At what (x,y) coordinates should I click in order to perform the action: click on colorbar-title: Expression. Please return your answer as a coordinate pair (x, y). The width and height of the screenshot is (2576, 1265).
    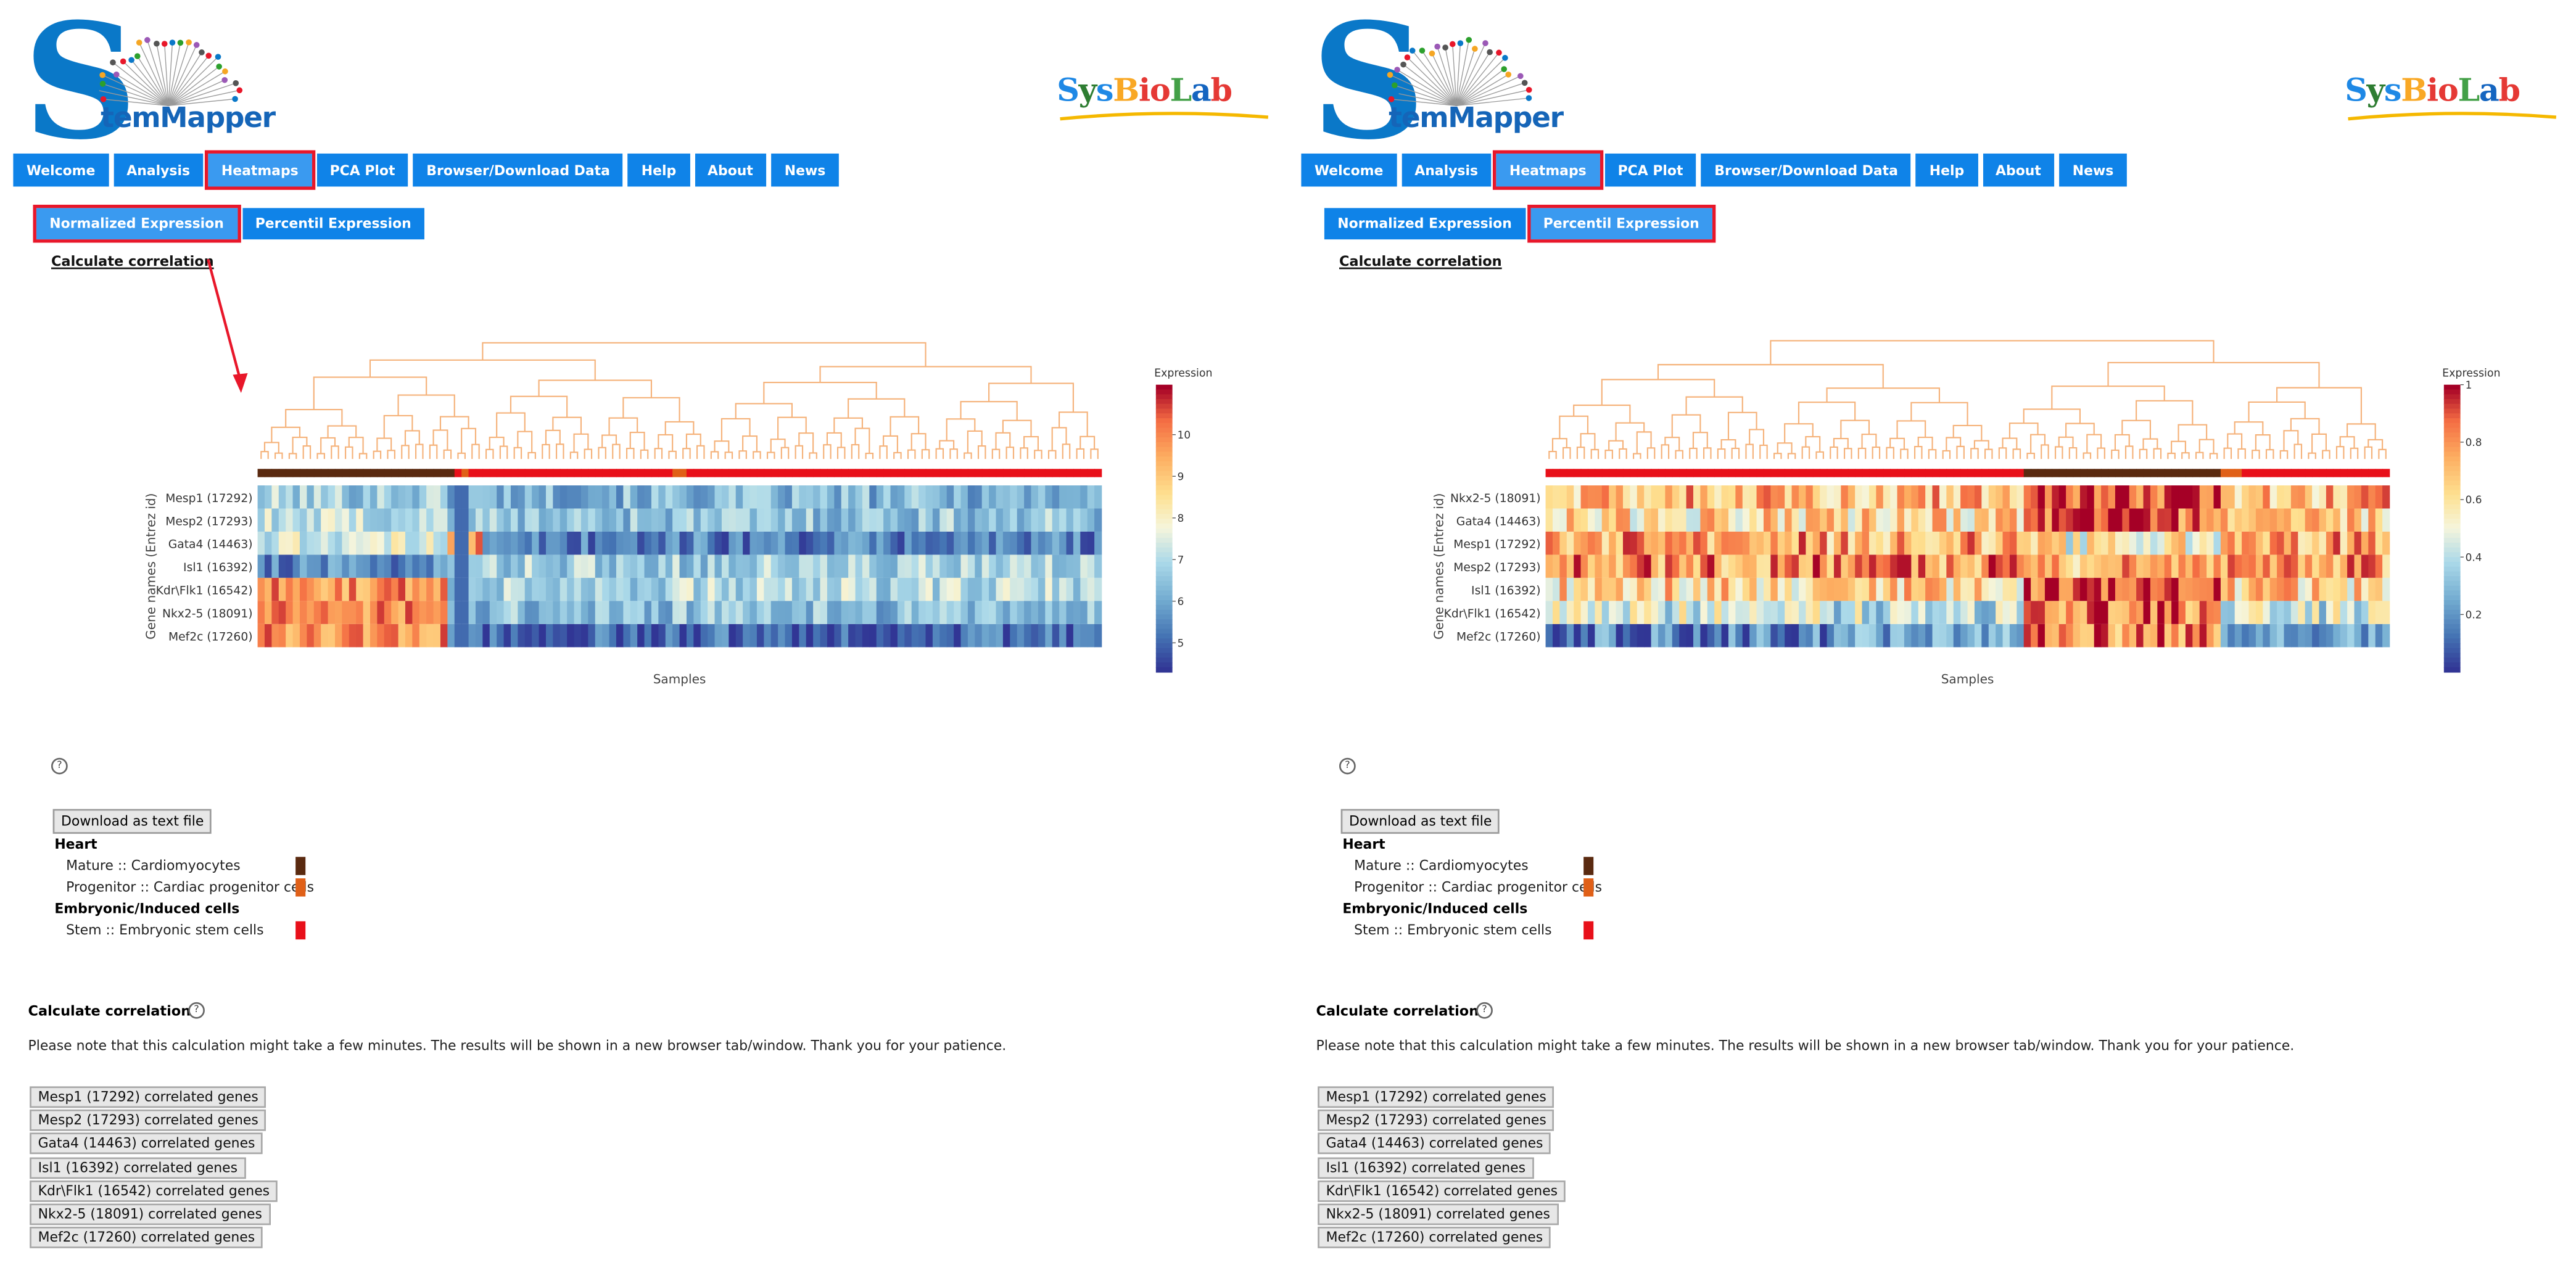
    Looking at the image, I should click on (1183, 373).